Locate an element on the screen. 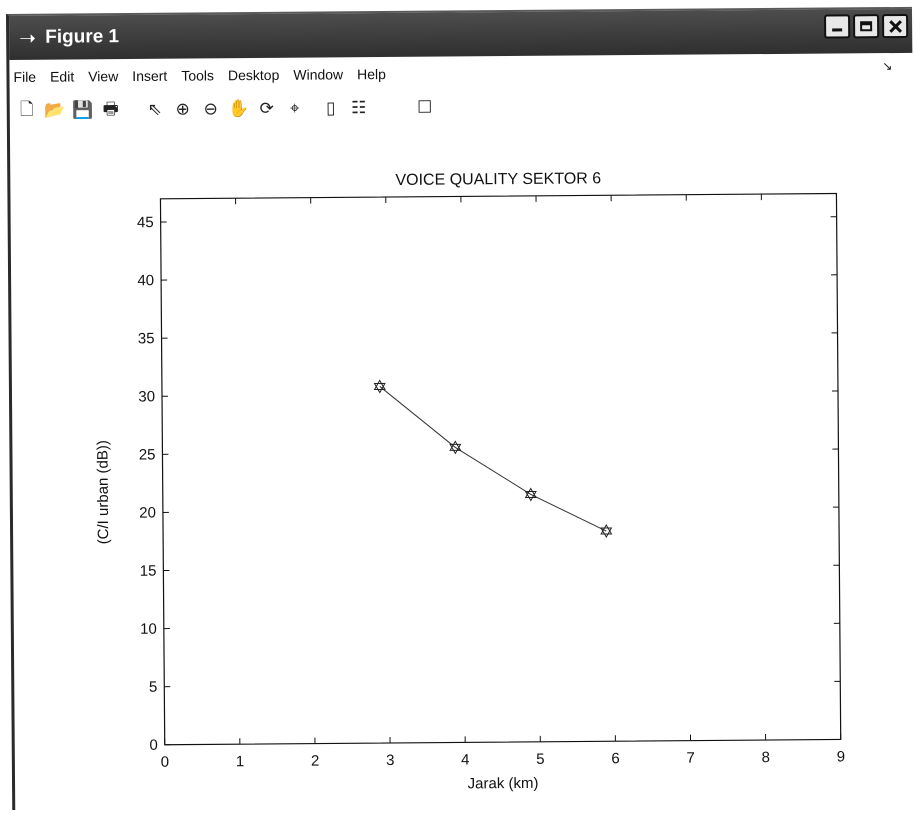 Image resolution: width=915 pixels, height=815 pixels. x-tick-label: 8 is located at coordinates (766, 757).